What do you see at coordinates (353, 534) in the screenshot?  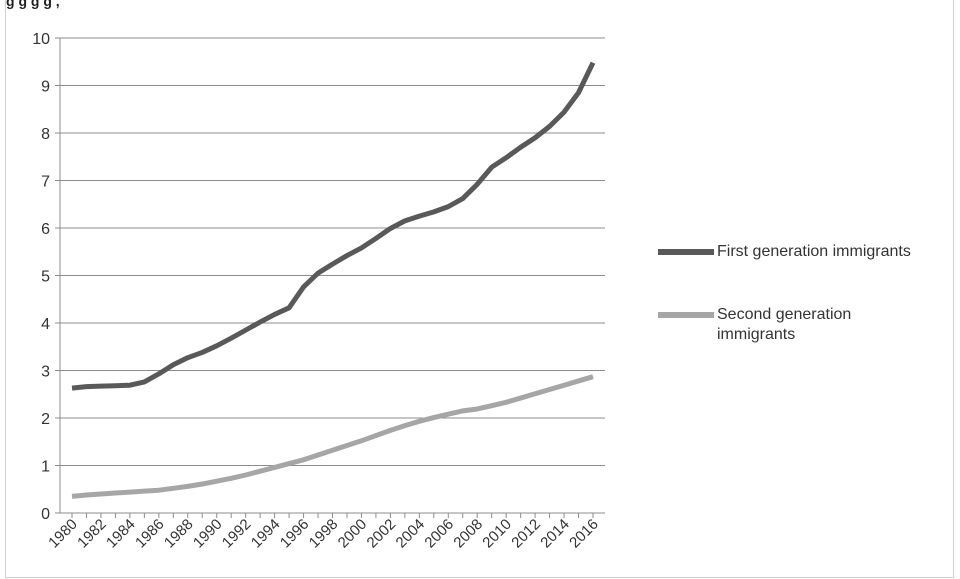 I see `x-tick-label: 2000` at bounding box center [353, 534].